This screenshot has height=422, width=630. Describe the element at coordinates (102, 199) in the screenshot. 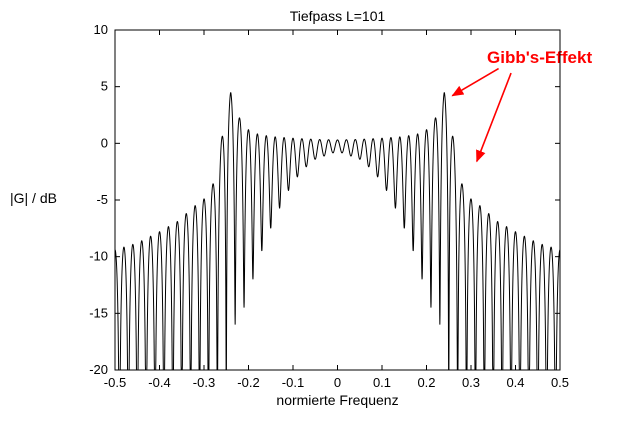

I see `y-tick-label: -5` at that location.